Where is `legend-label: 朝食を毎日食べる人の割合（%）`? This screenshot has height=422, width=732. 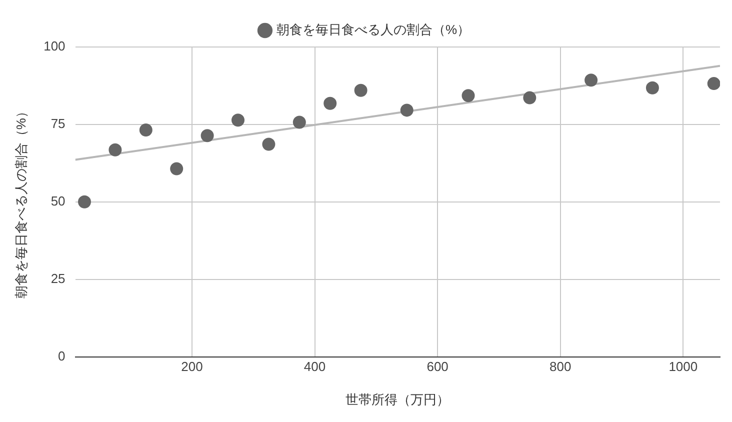
legend-label: 朝食を毎日食べる人の割合（%） is located at coordinates (373, 30).